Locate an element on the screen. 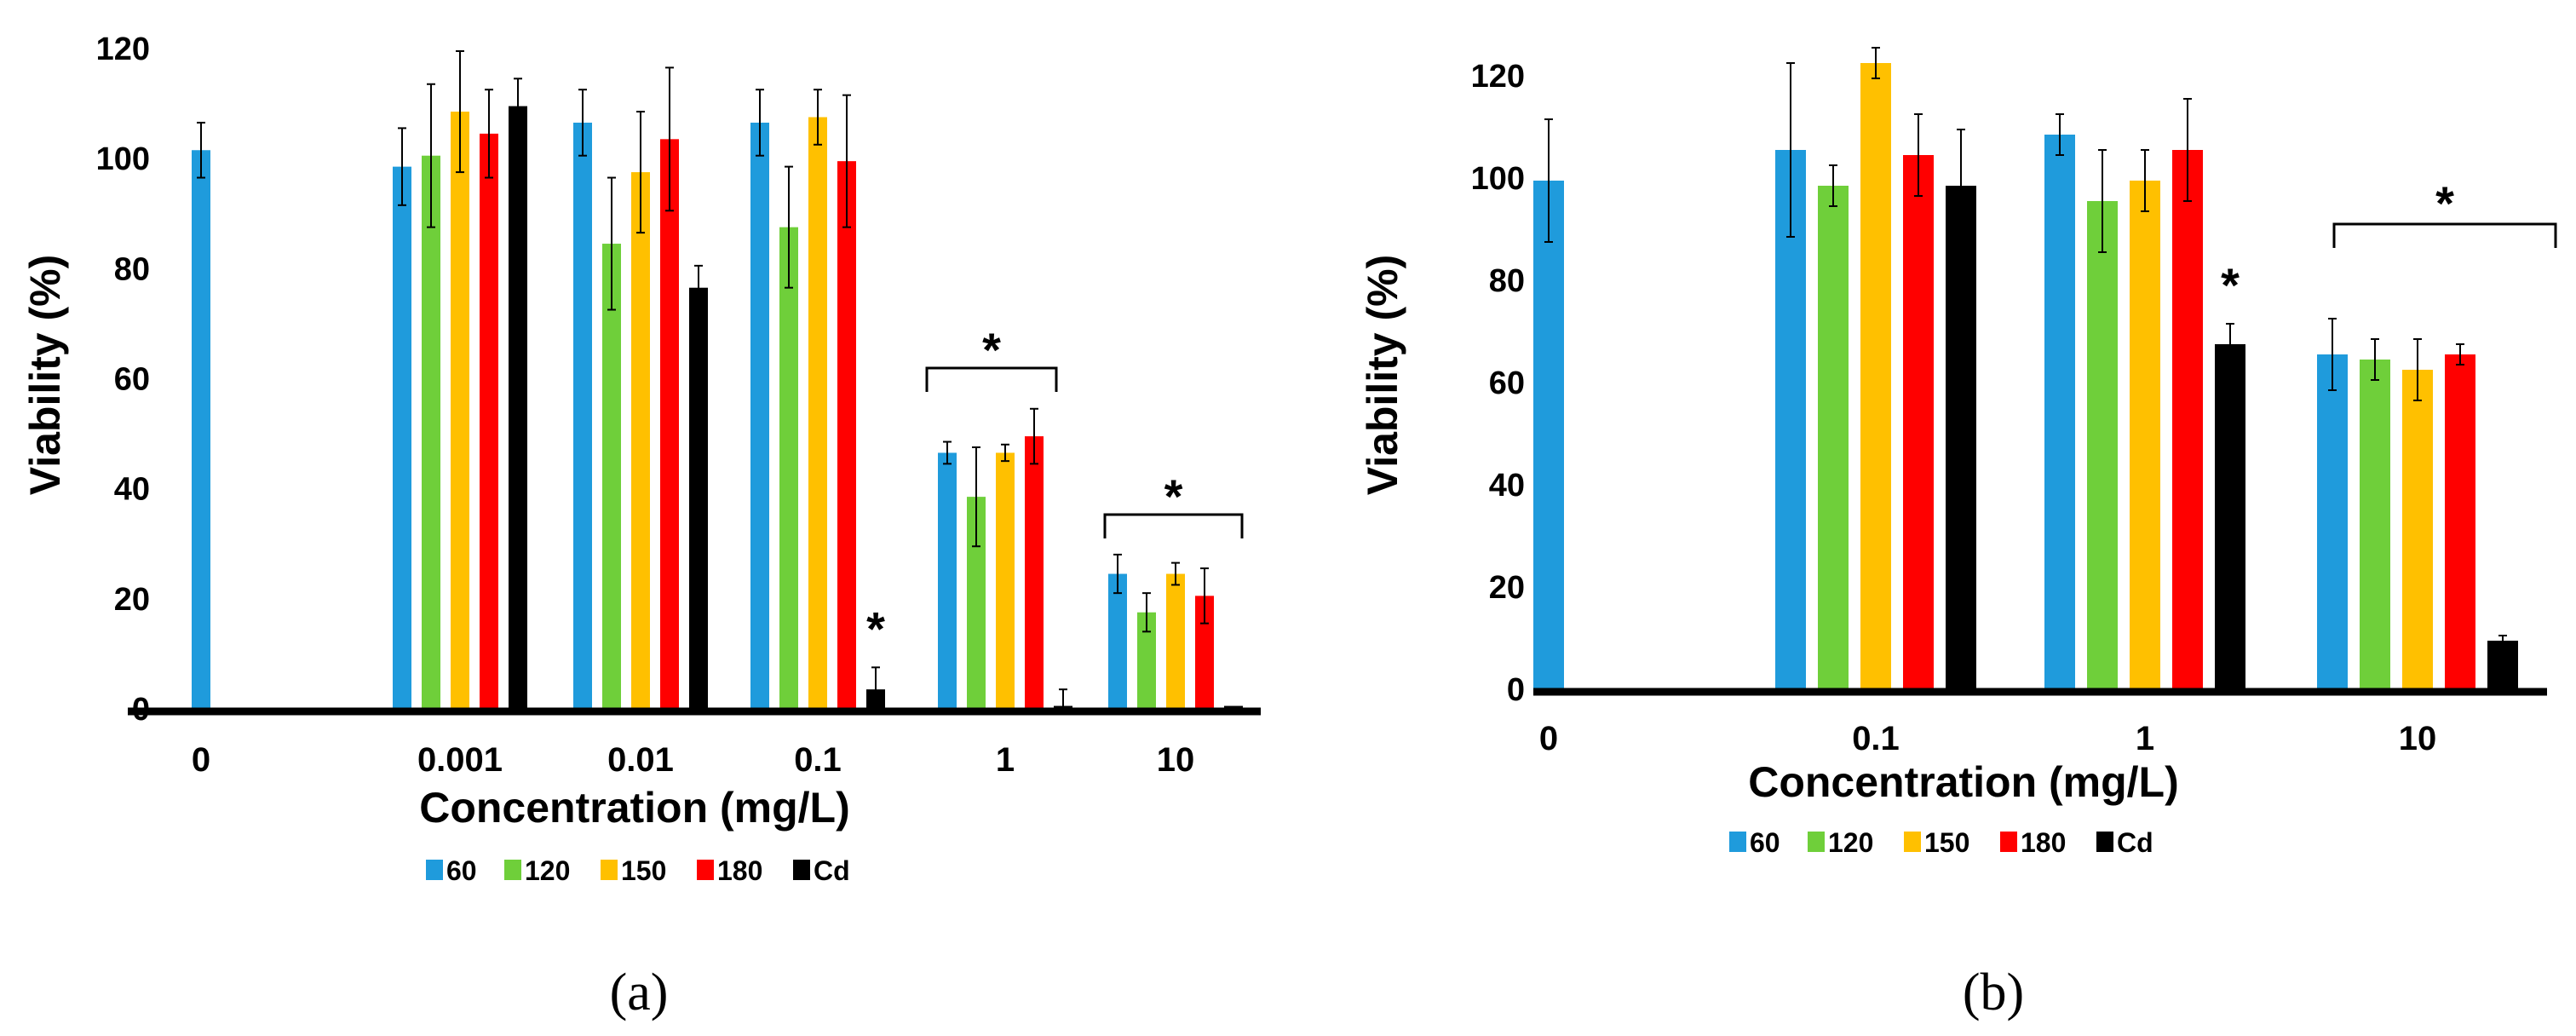  x-tick-label: 0.001 is located at coordinates (460, 760).